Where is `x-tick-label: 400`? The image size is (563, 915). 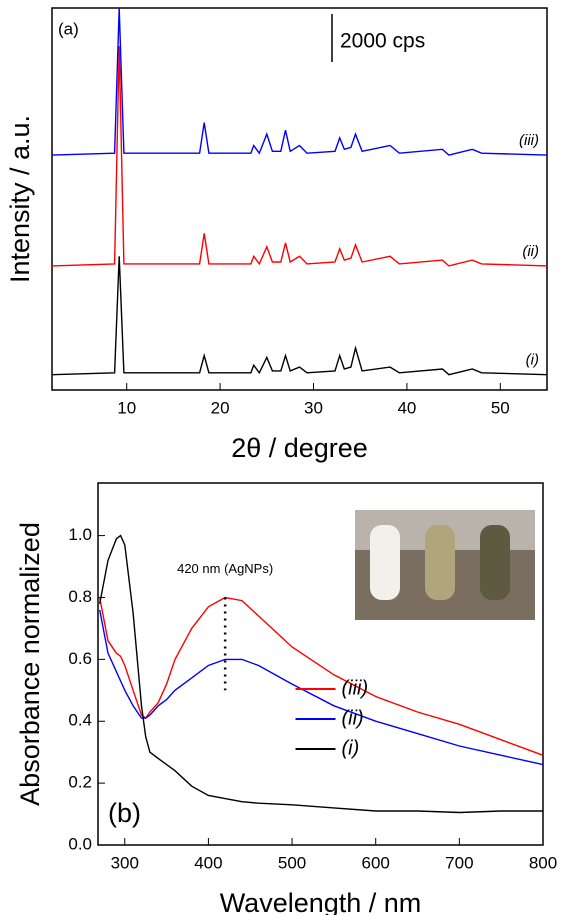
x-tick-label: 400 is located at coordinates (208, 862).